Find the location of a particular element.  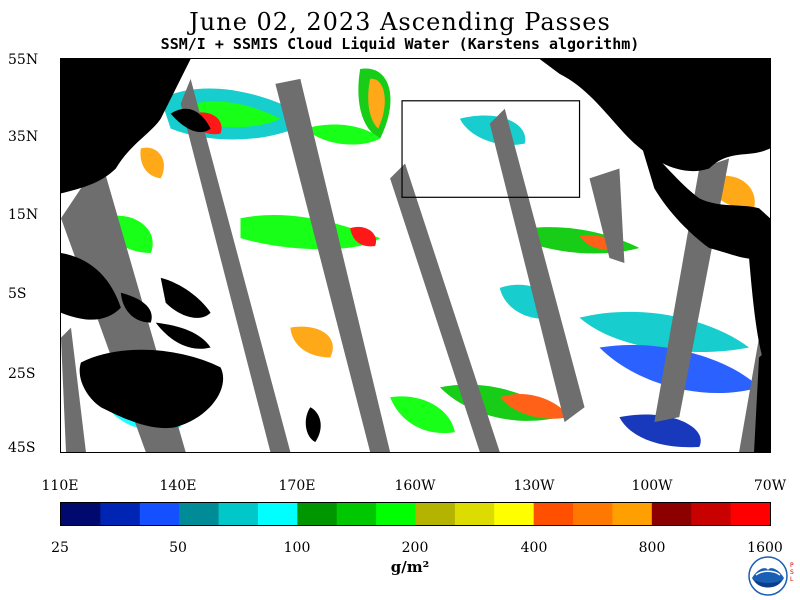

scale-label-25: 25 is located at coordinates (60, 548).